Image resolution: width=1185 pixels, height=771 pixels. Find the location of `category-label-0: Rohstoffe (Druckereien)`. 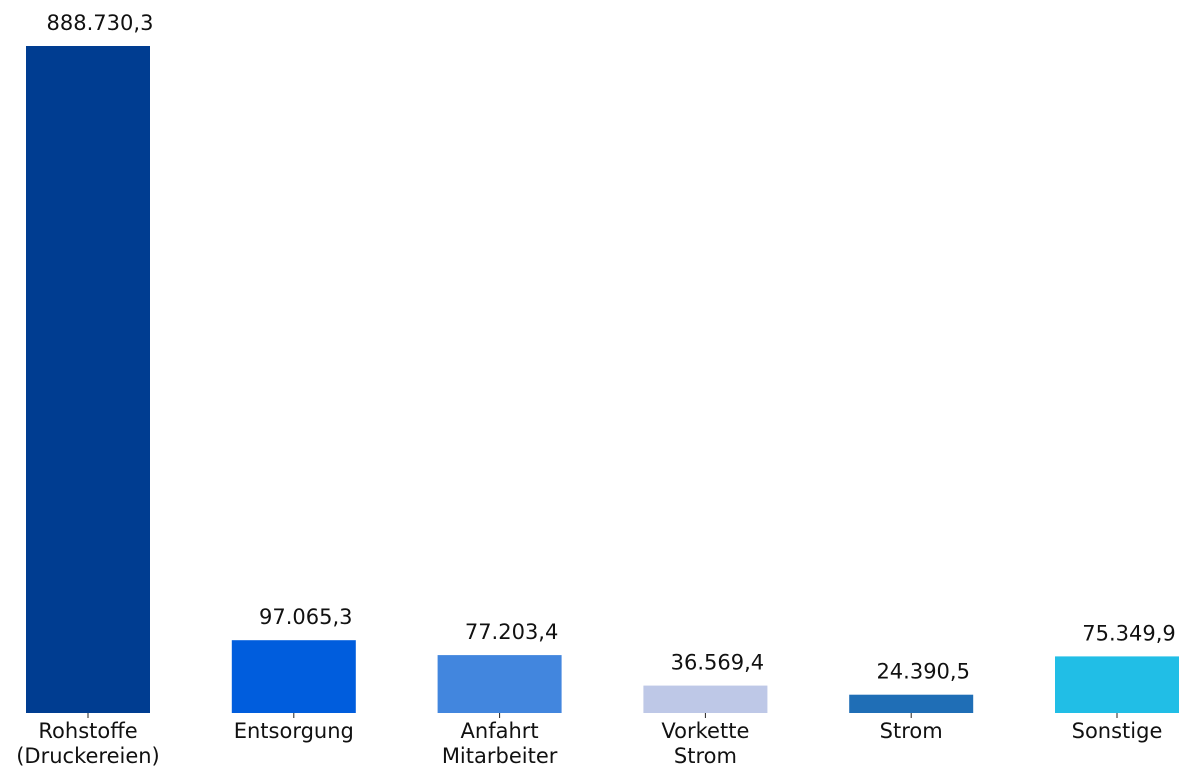

category-label-0: Rohstoffe (Druckereien) is located at coordinates (88, 743).